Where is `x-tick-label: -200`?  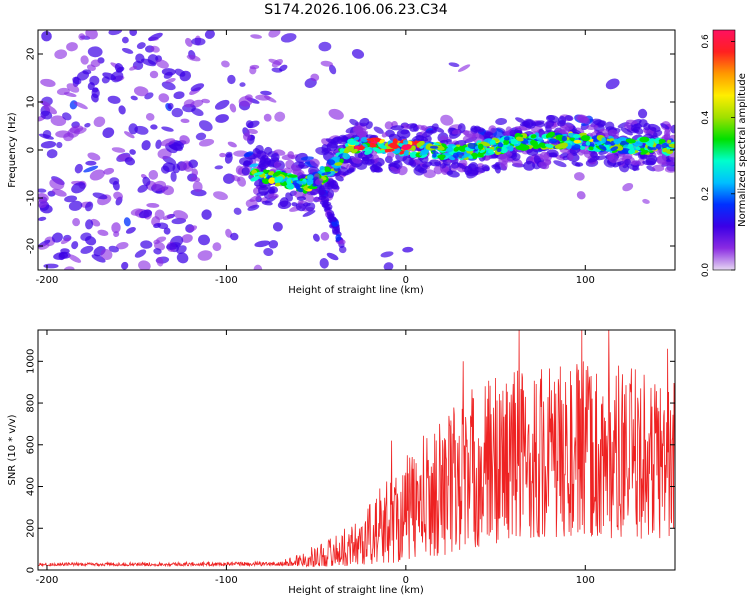
x-tick-label: -200 is located at coordinates (47, 580).